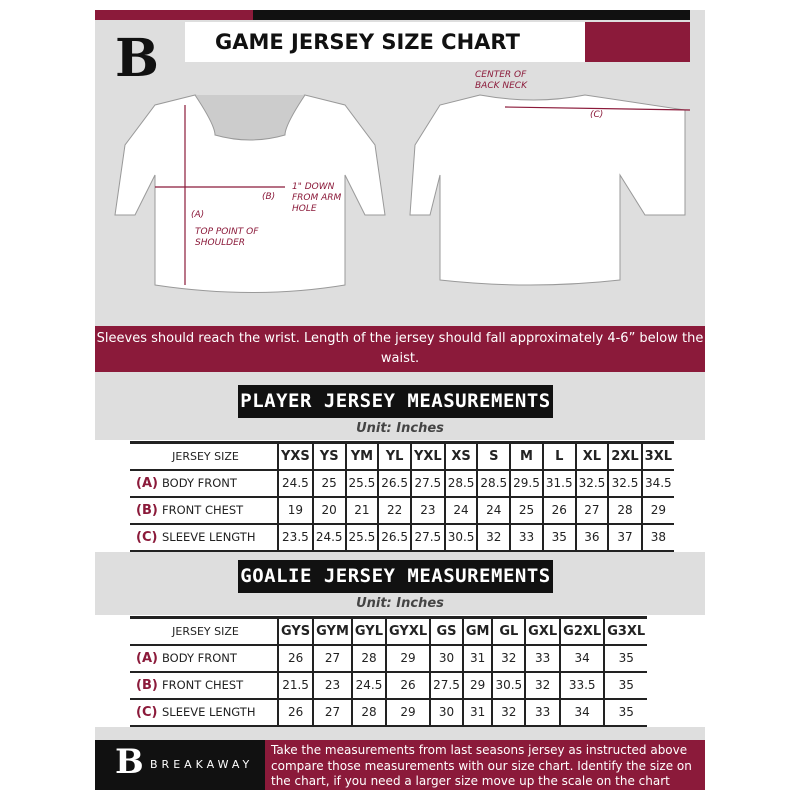 Image resolution: width=800 pixels, height=800 pixels. I want to click on size-header: YXS, so click(295, 456).